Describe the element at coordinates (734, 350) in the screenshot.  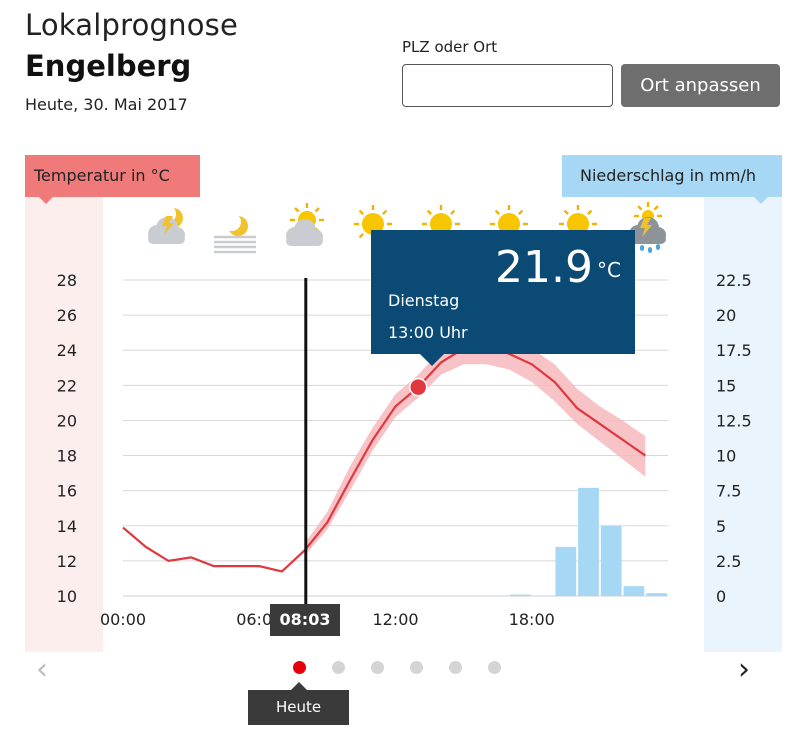
I see `precipitation-tick-label: 17.5` at that location.